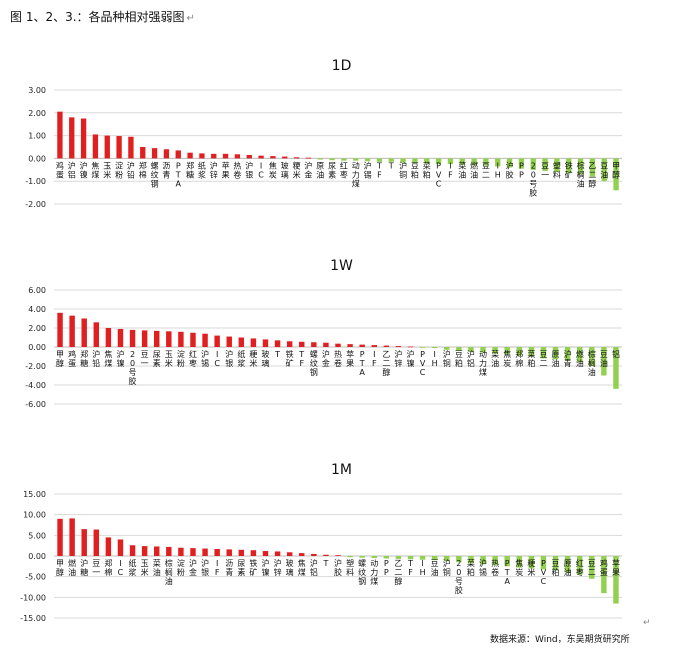 The height and width of the screenshot is (661, 683). Describe the element at coordinates (556, 568) in the screenshot. I see `category-label: 豆粕` at that location.